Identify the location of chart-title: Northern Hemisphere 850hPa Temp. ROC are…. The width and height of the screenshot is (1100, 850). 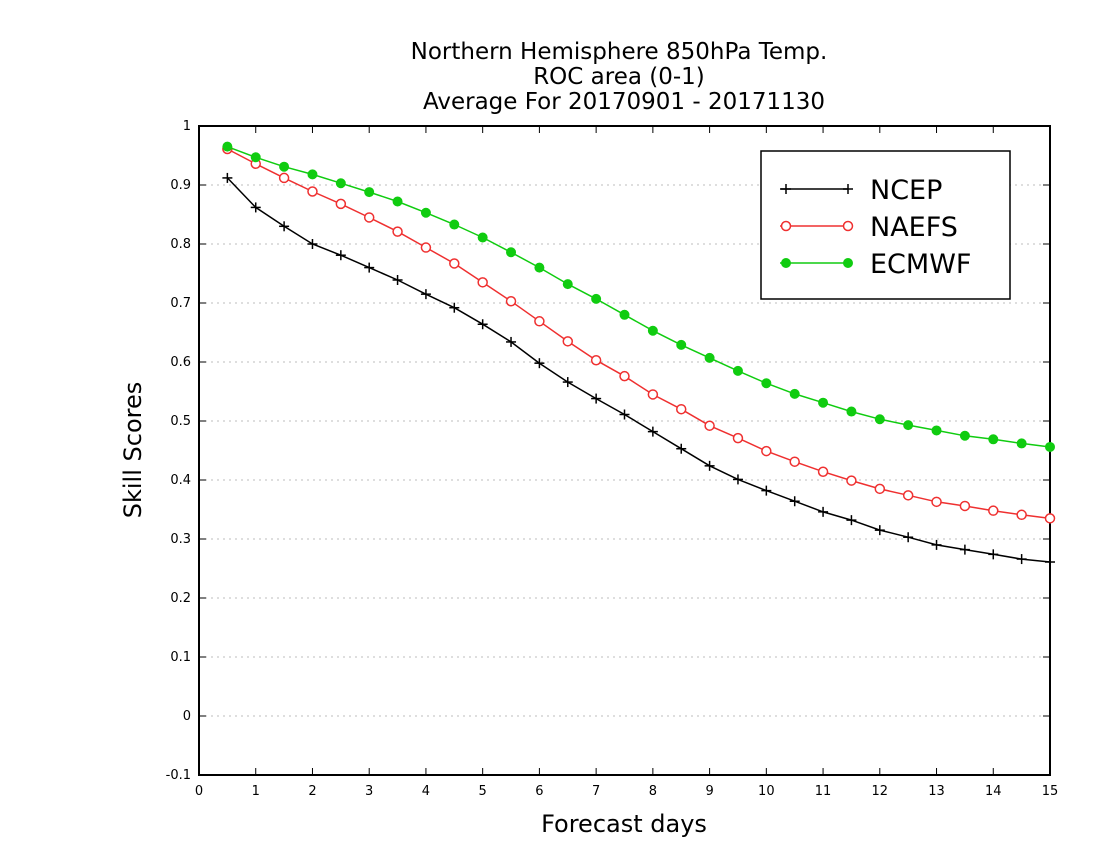
(619, 77).